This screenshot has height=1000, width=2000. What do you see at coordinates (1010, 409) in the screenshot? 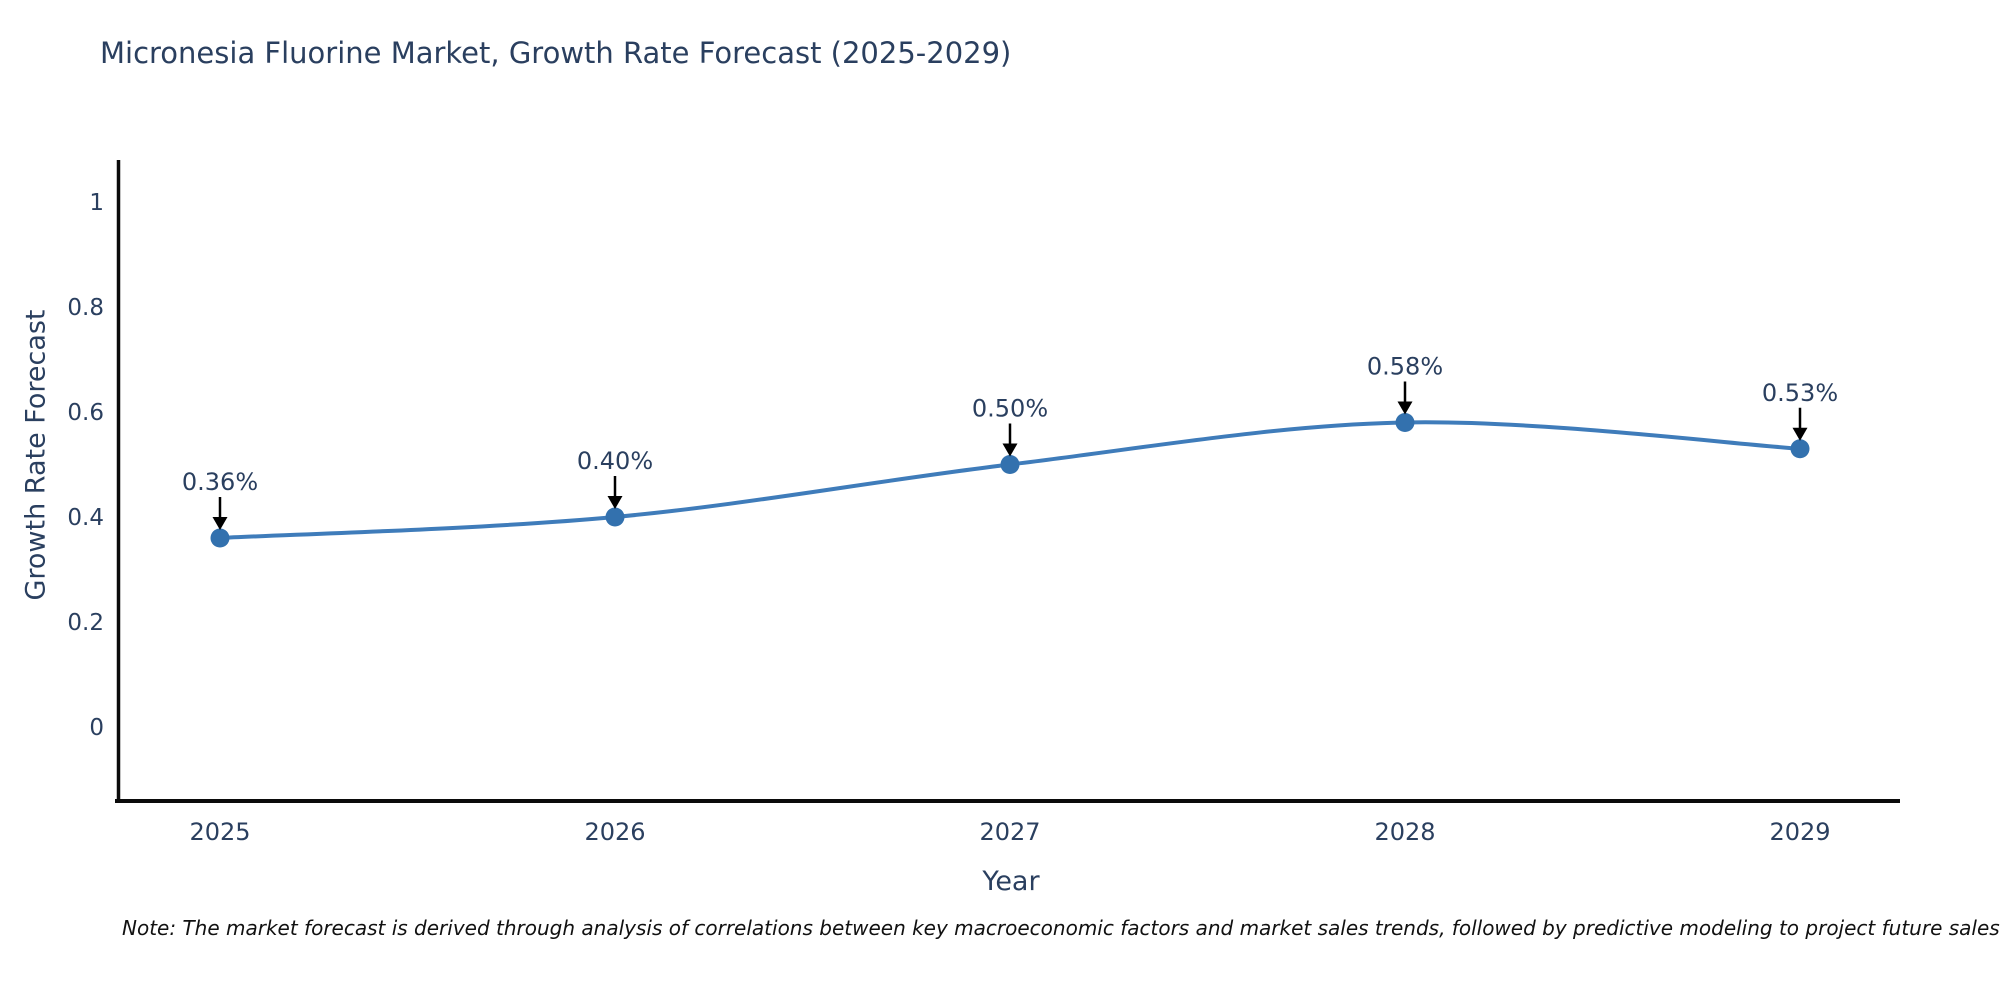
I see `data-point-label: 0.50%` at bounding box center [1010, 409].